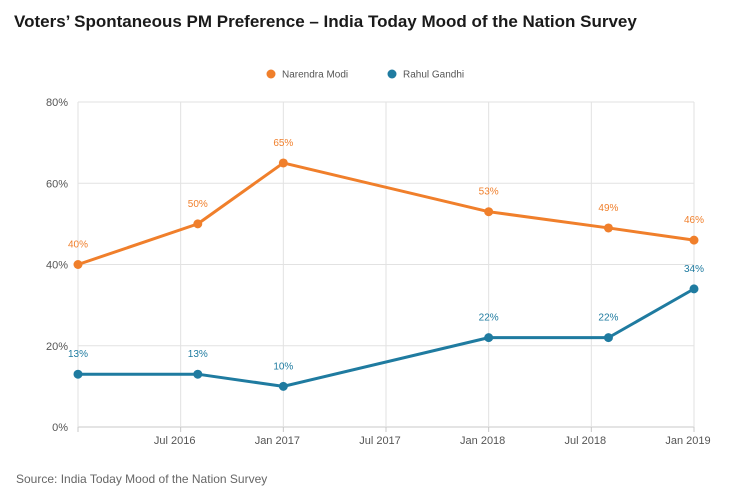 The height and width of the screenshot is (502, 736). I want to click on x-tick-label: Jan 2019, so click(687, 441).